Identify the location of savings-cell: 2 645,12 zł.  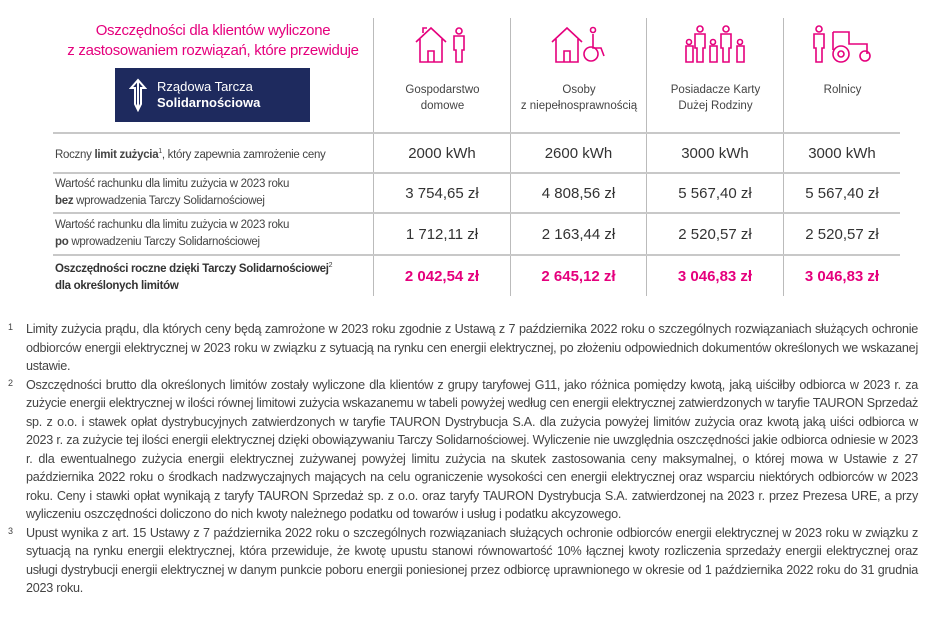
(578, 276).